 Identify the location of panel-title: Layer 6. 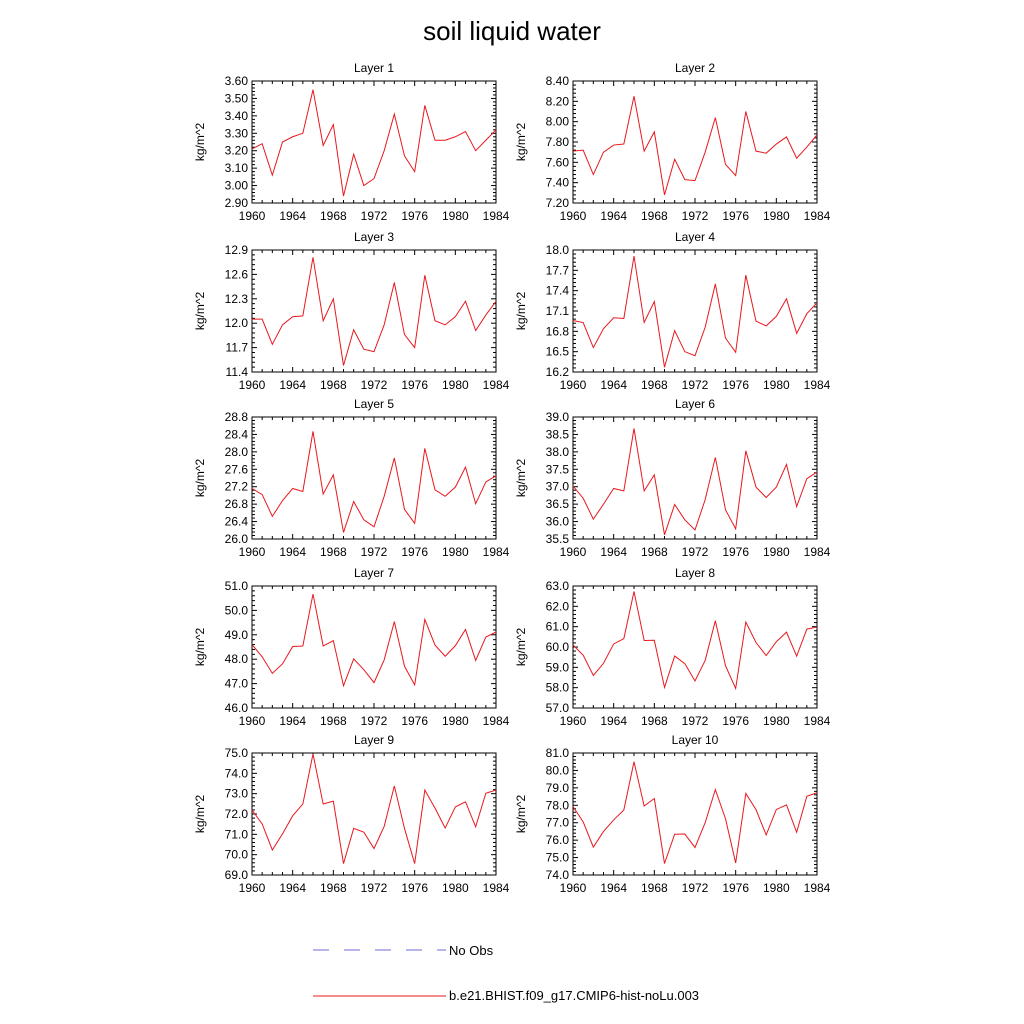
(695, 404).